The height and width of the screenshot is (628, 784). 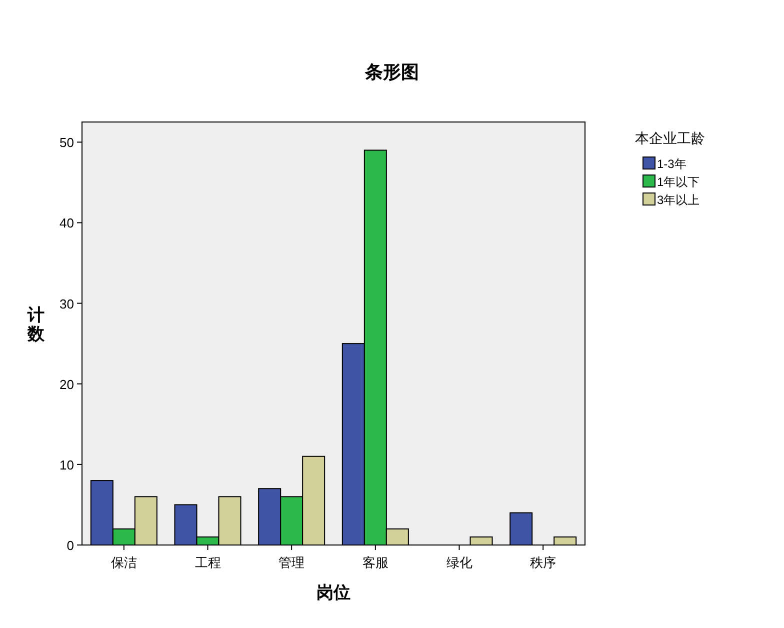 I want to click on legend-title: 本企业工龄, so click(x=670, y=138).